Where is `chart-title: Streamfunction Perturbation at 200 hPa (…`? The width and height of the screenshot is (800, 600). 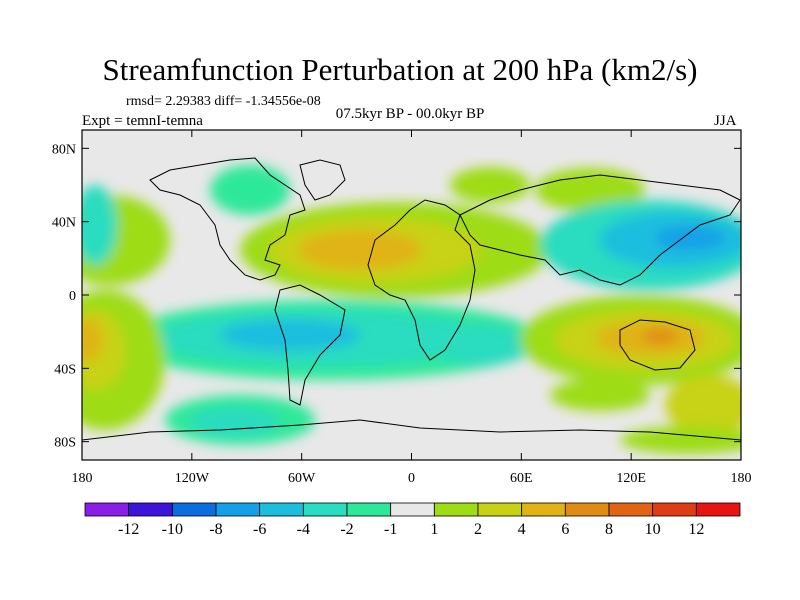
chart-title: Streamfunction Perturbation at 200 hPa (… is located at coordinates (400, 69).